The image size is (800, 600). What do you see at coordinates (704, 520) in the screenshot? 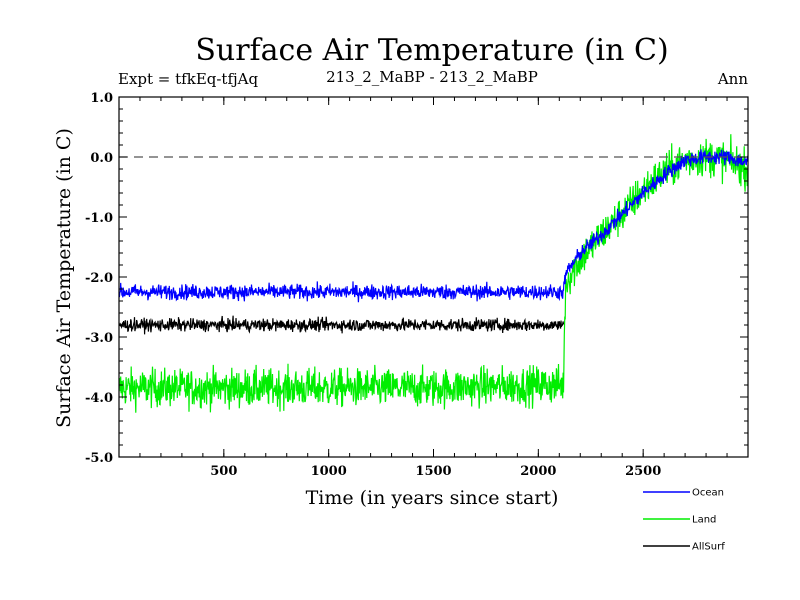
I see `legend-label-land: Land` at bounding box center [704, 520].